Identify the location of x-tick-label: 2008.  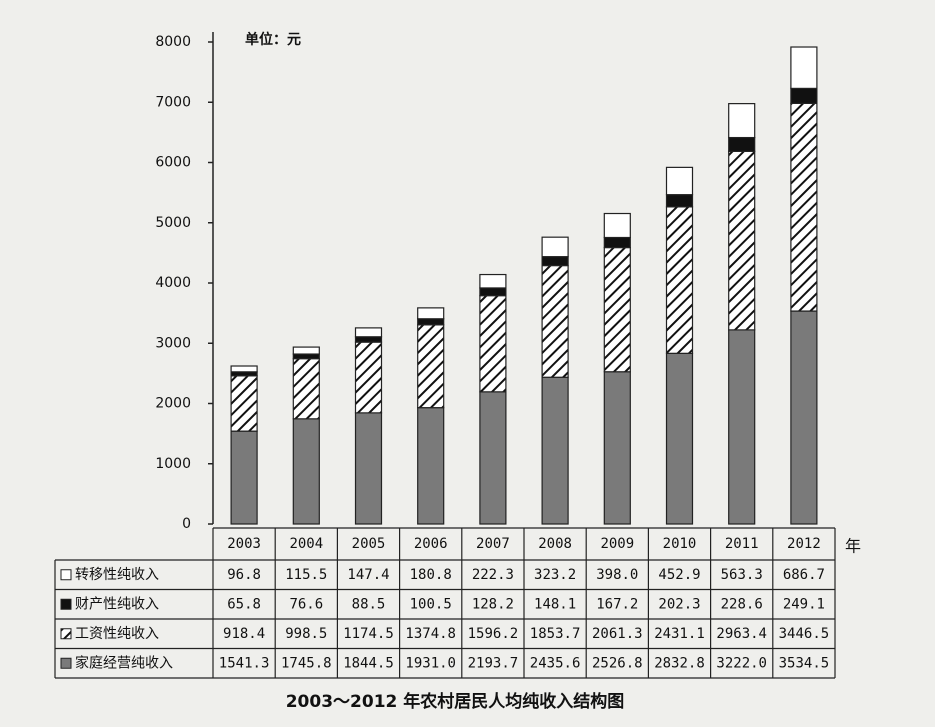
(555, 544).